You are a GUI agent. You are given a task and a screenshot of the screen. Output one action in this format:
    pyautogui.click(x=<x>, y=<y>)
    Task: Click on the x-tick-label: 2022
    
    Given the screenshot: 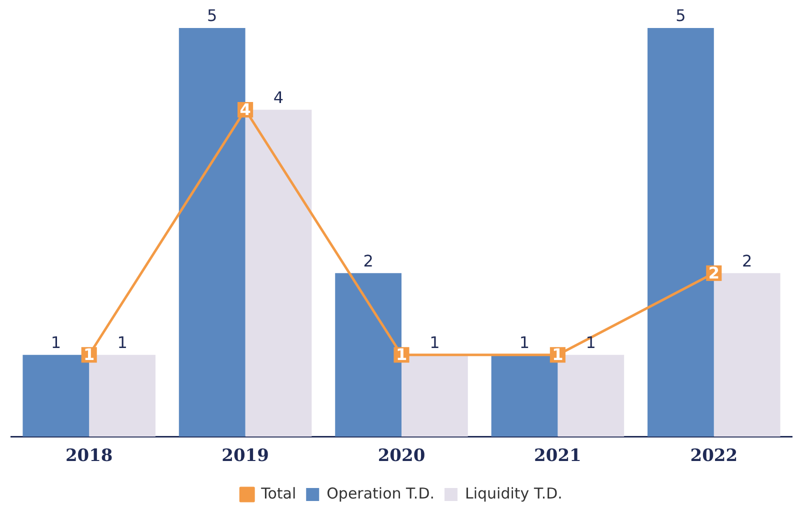 What is the action you would take?
    pyautogui.click(x=714, y=456)
    